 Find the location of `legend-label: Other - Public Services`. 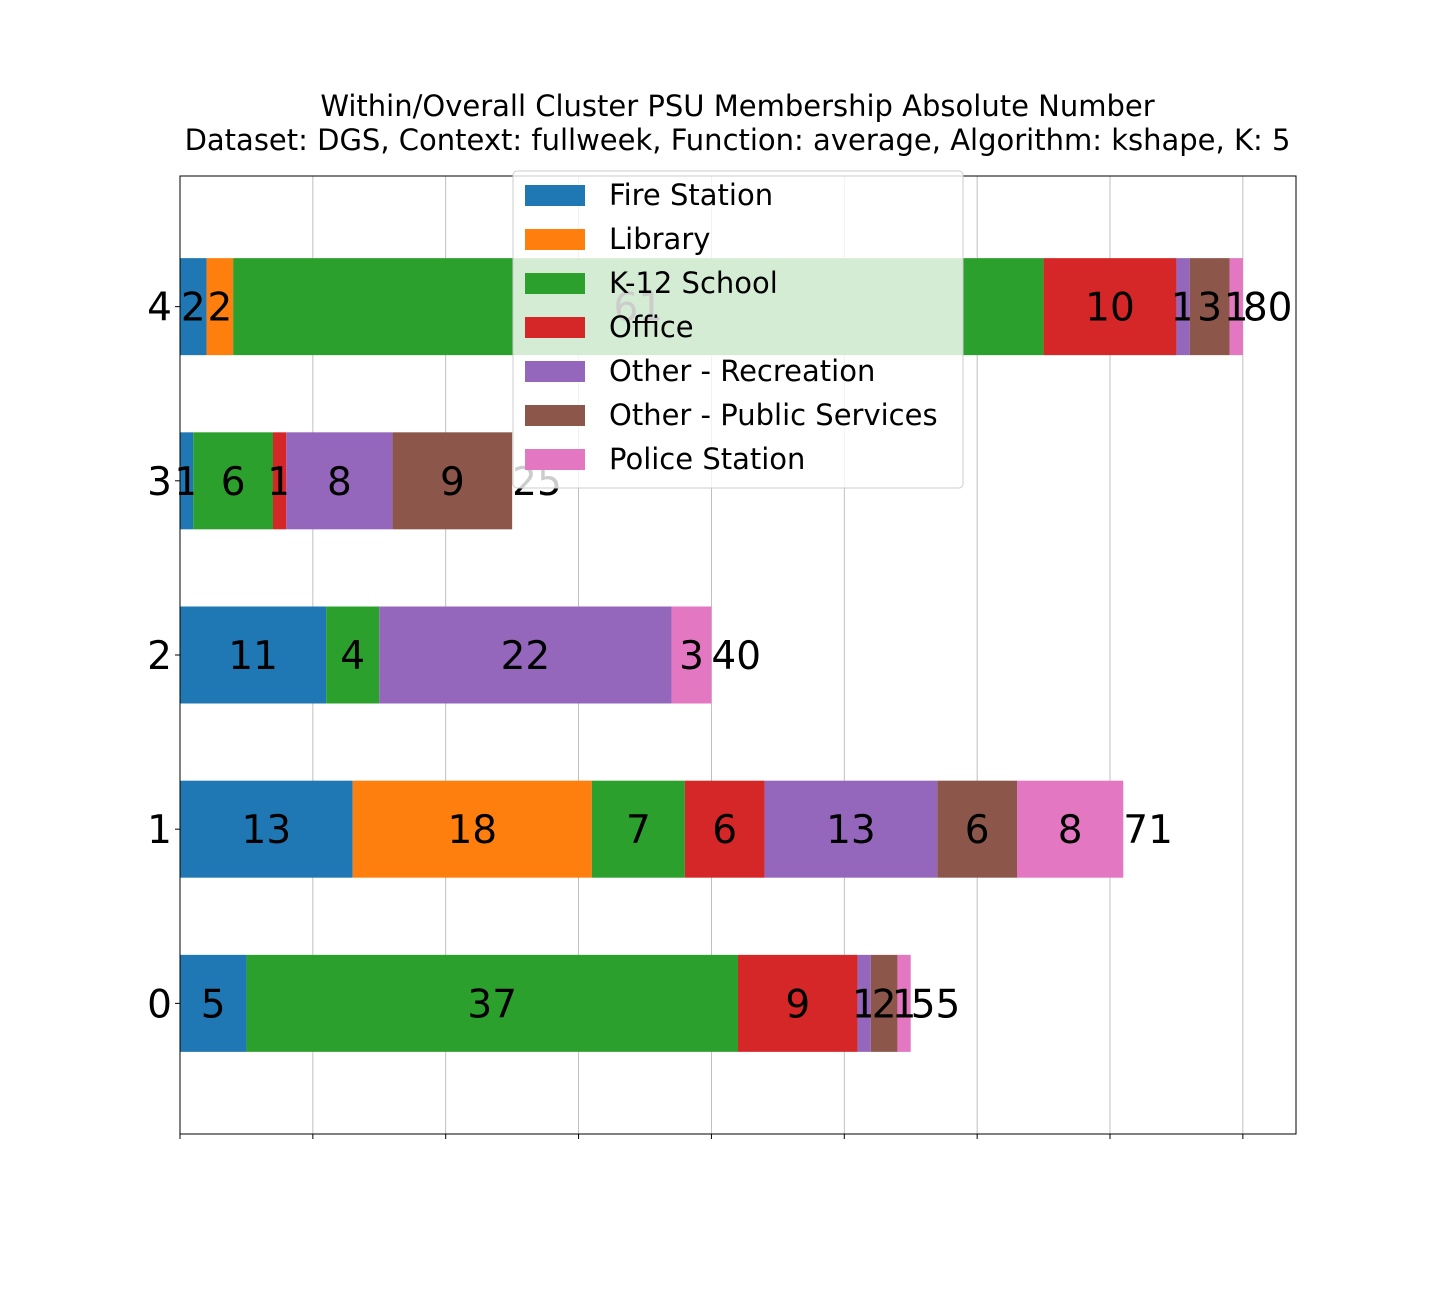

legend-label: Other - Public Services is located at coordinates (773, 415).